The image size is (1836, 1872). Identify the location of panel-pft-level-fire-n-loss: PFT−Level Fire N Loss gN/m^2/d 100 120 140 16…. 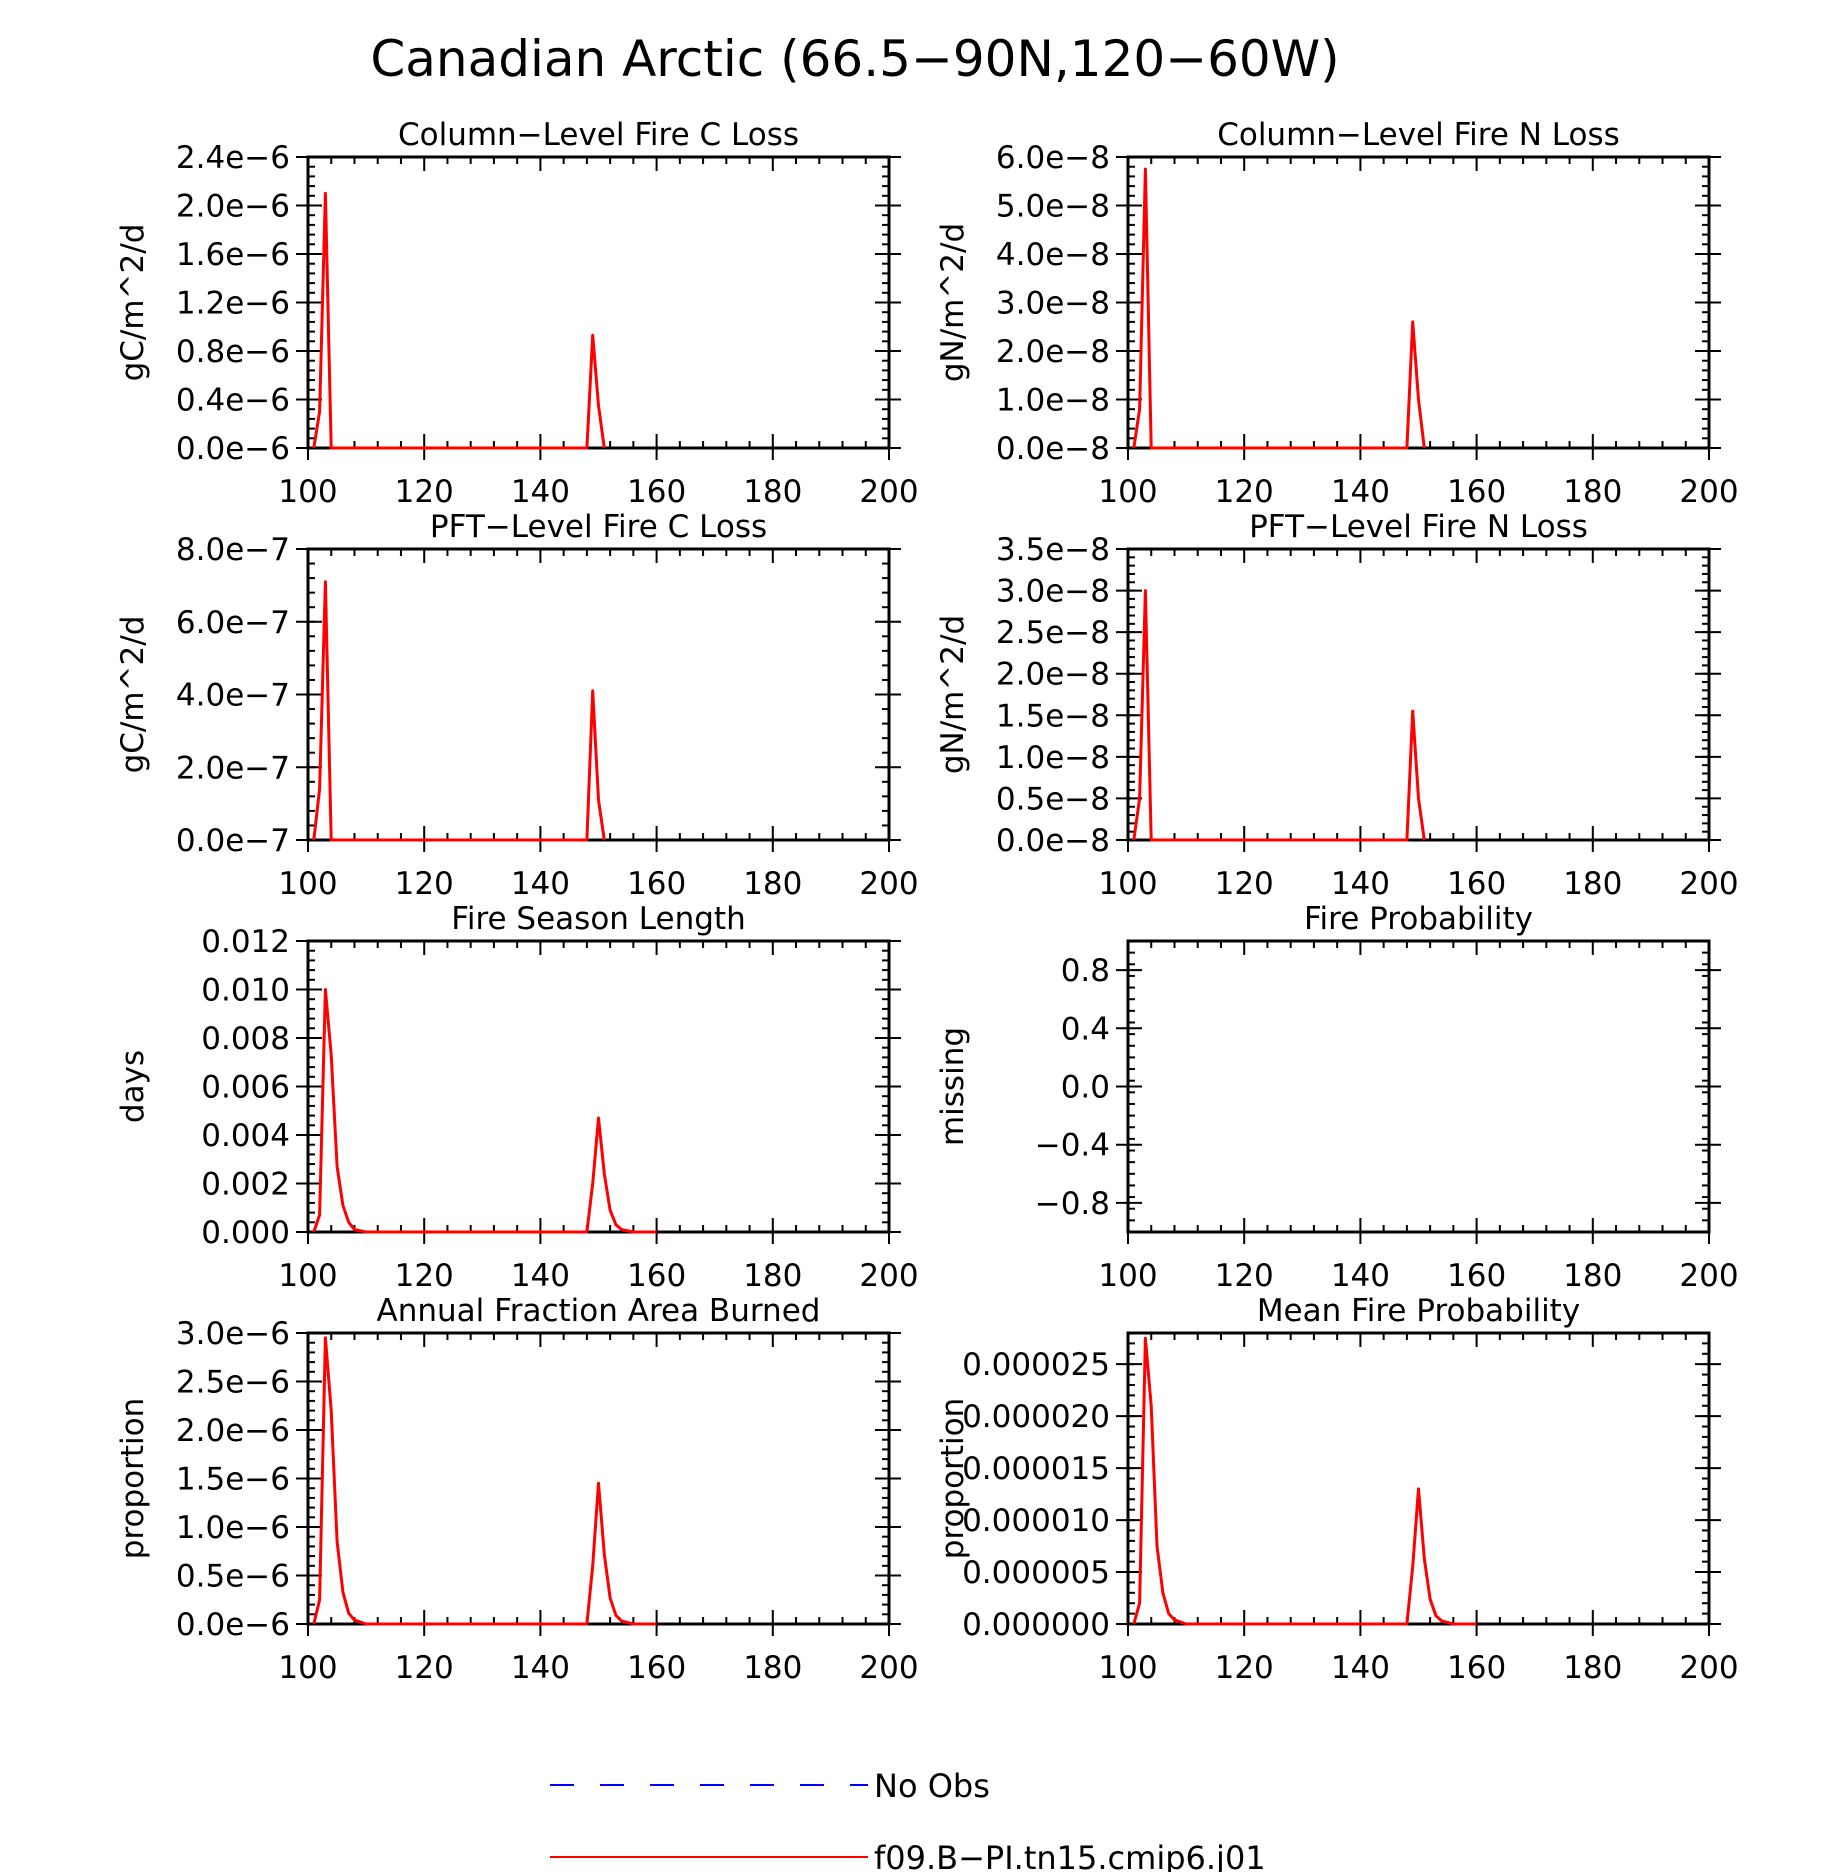
(1337, 705).